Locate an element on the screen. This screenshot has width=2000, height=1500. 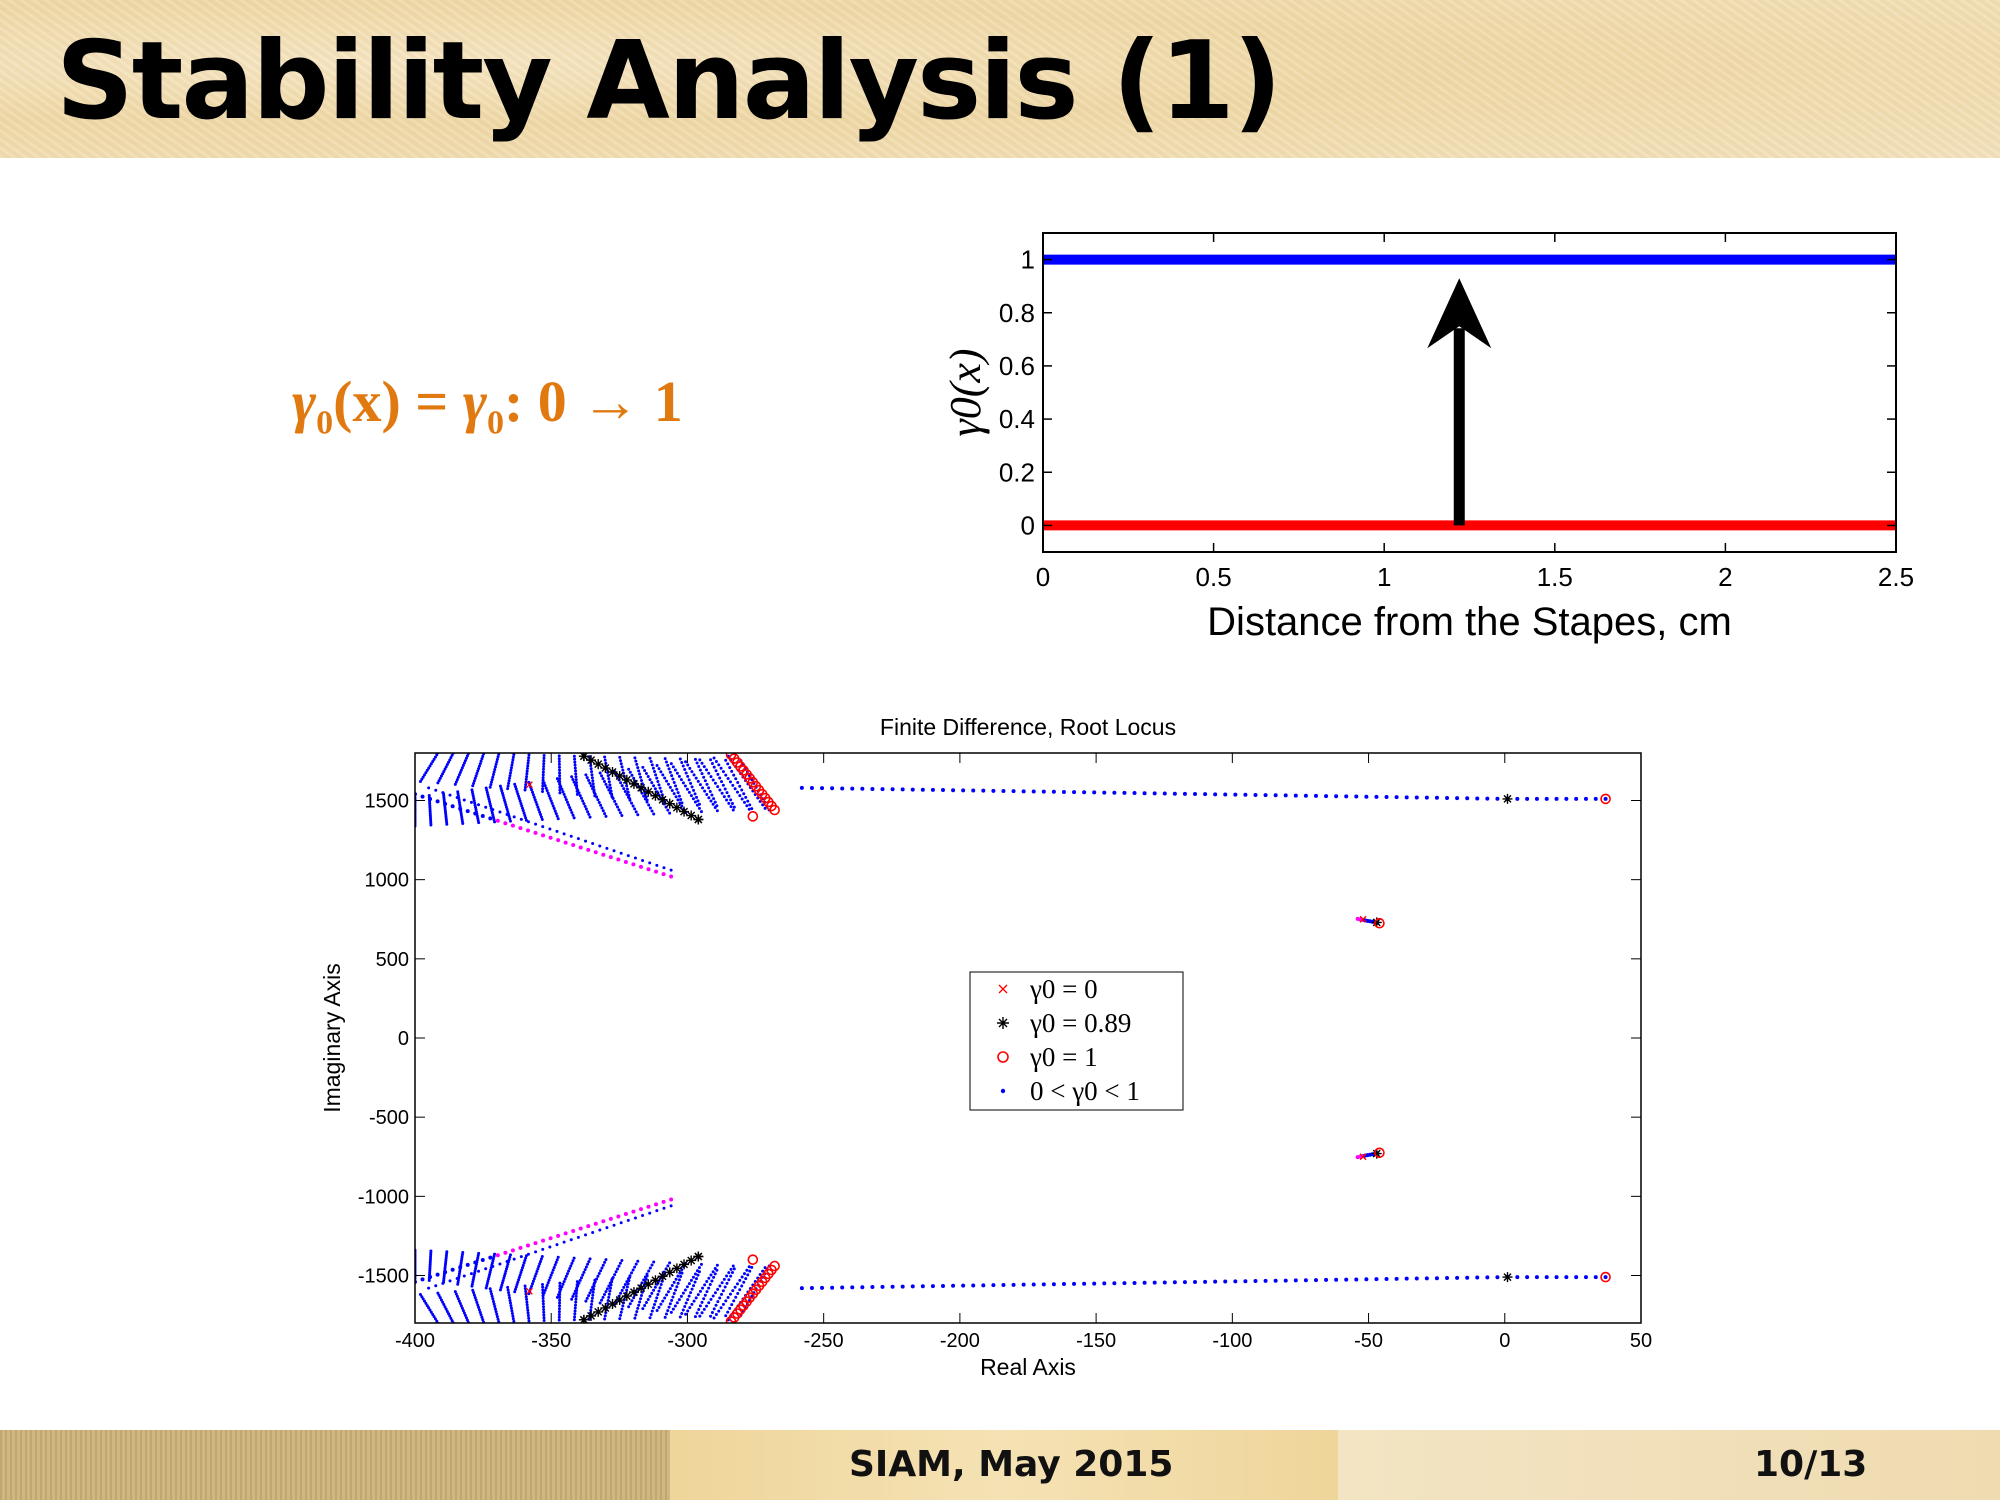
root-locus-legend: γ0 = 0 γ0 = 0.89 γ0 = 1 0 < γ0 < 1 is located at coordinates (1076, 1041).